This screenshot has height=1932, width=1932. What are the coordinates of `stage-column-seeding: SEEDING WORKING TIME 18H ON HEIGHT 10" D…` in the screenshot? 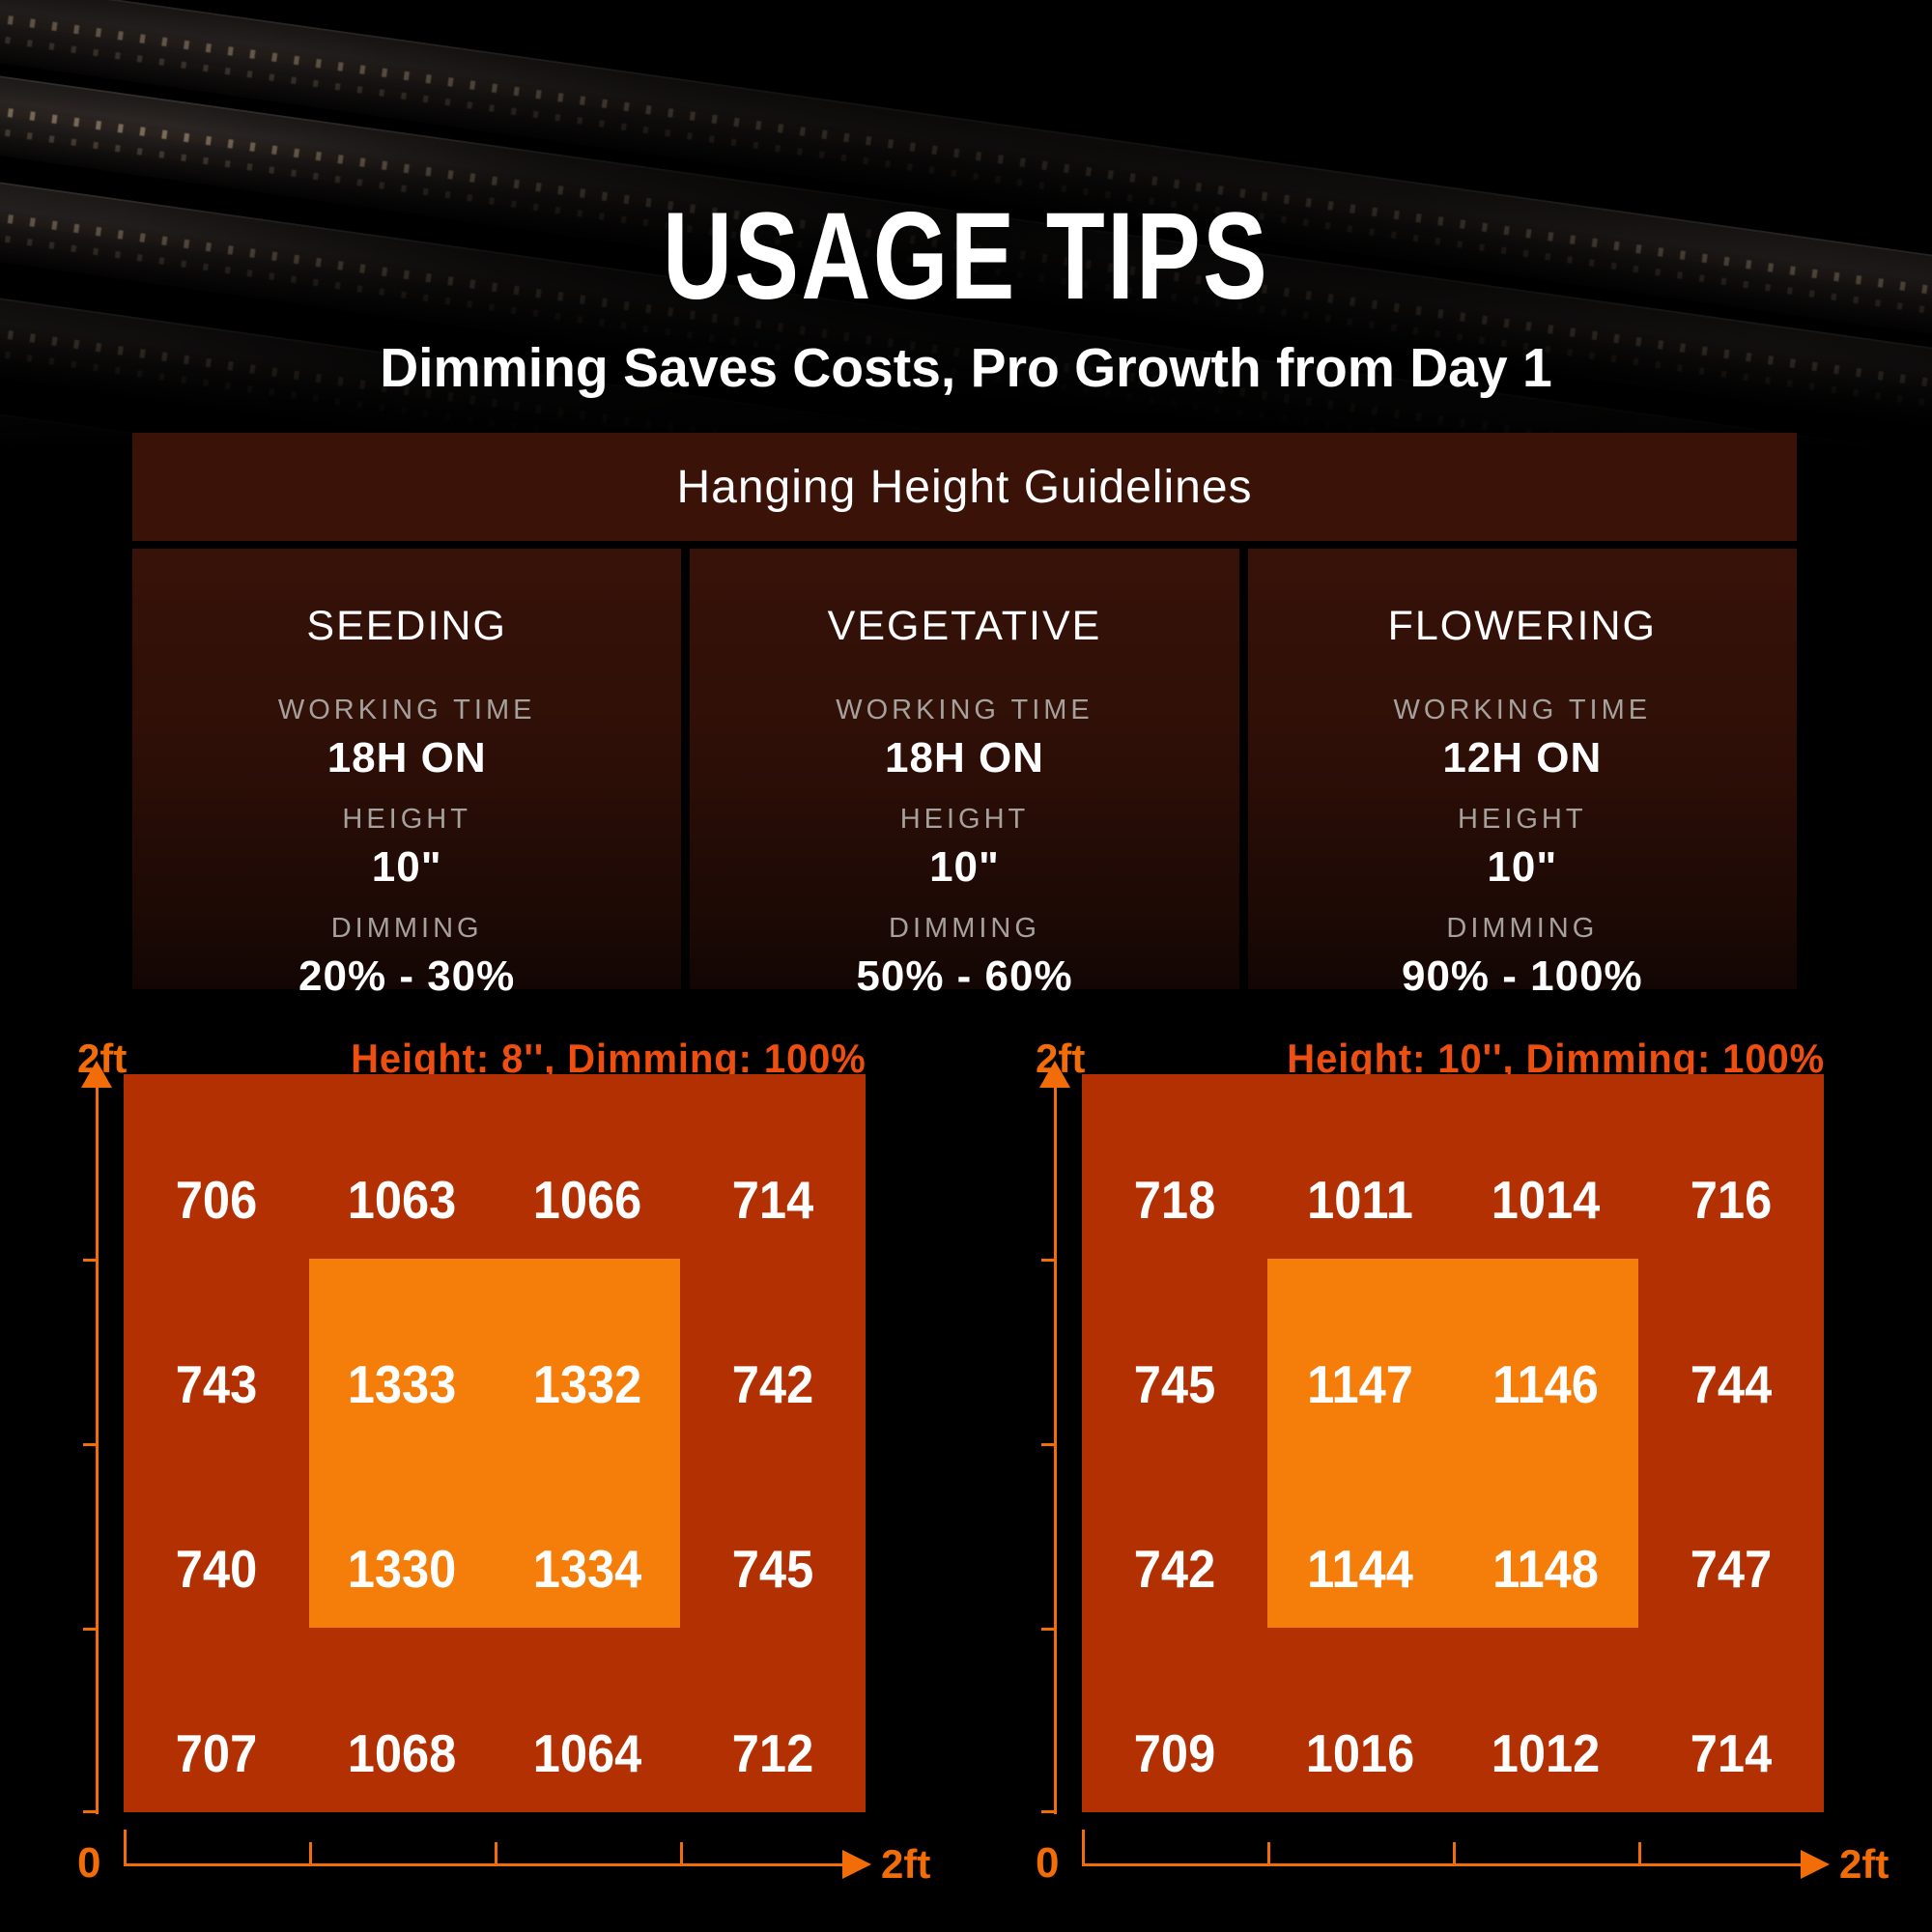 It's located at (407, 774).